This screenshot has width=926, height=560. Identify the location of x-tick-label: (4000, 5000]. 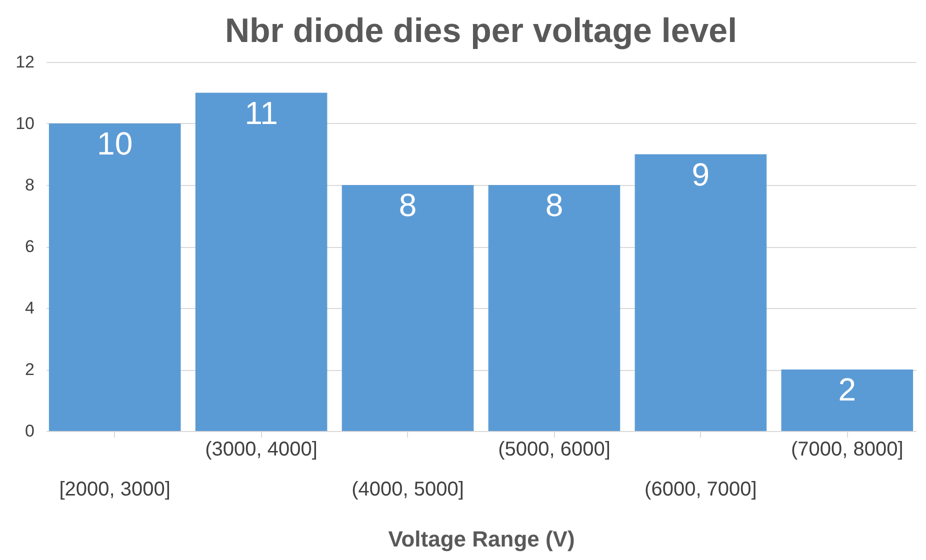
(408, 489).